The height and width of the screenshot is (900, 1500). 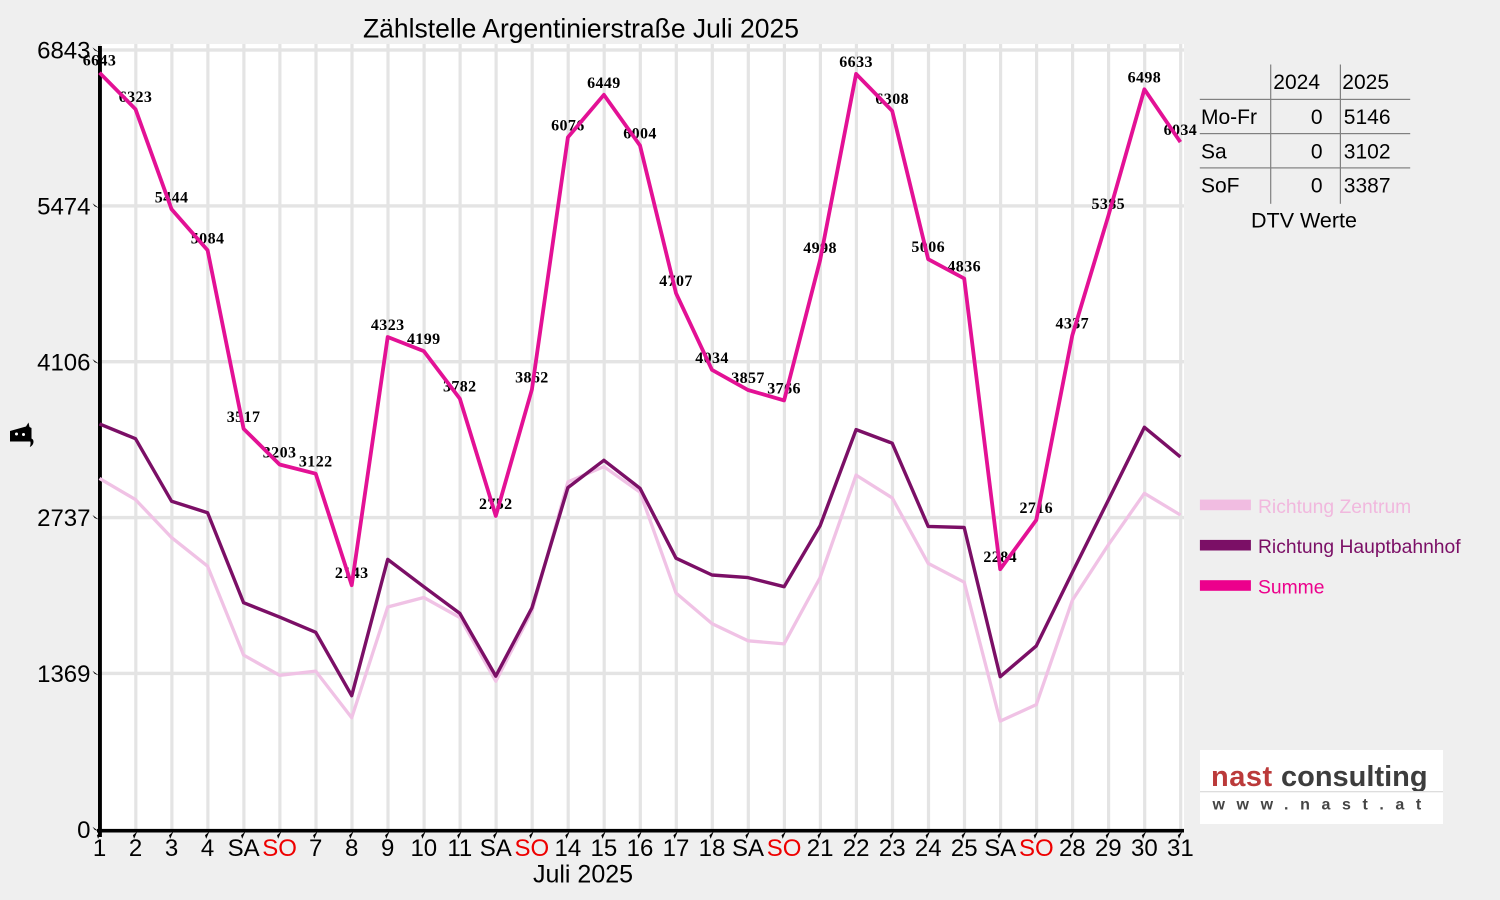 What do you see at coordinates (1214, 152) in the screenshot?
I see `svg-text: Sa` at bounding box center [1214, 152].